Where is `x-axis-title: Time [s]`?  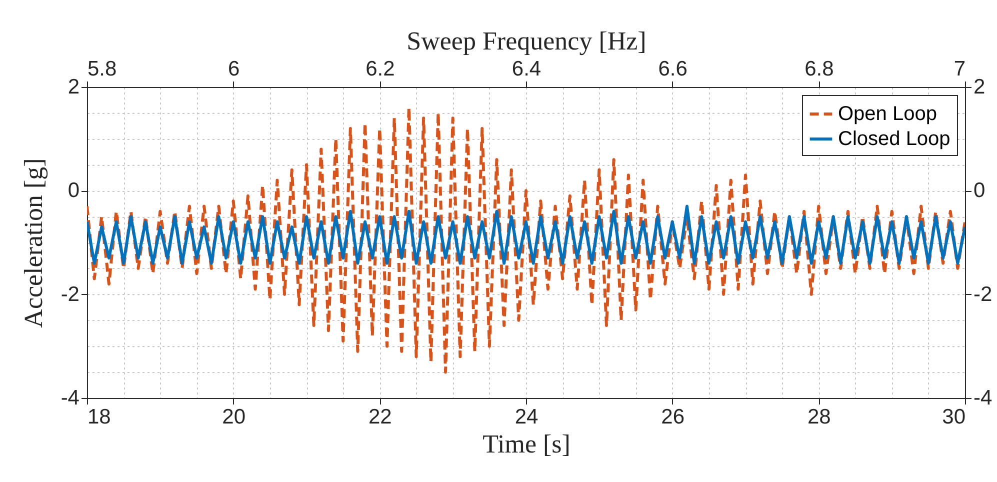
x-axis-title: Time [s] is located at coordinates (526, 444).